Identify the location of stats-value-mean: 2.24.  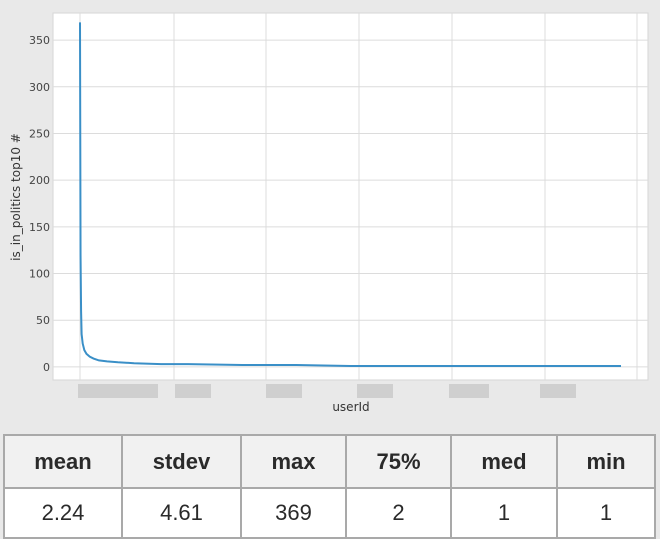
(63, 513).